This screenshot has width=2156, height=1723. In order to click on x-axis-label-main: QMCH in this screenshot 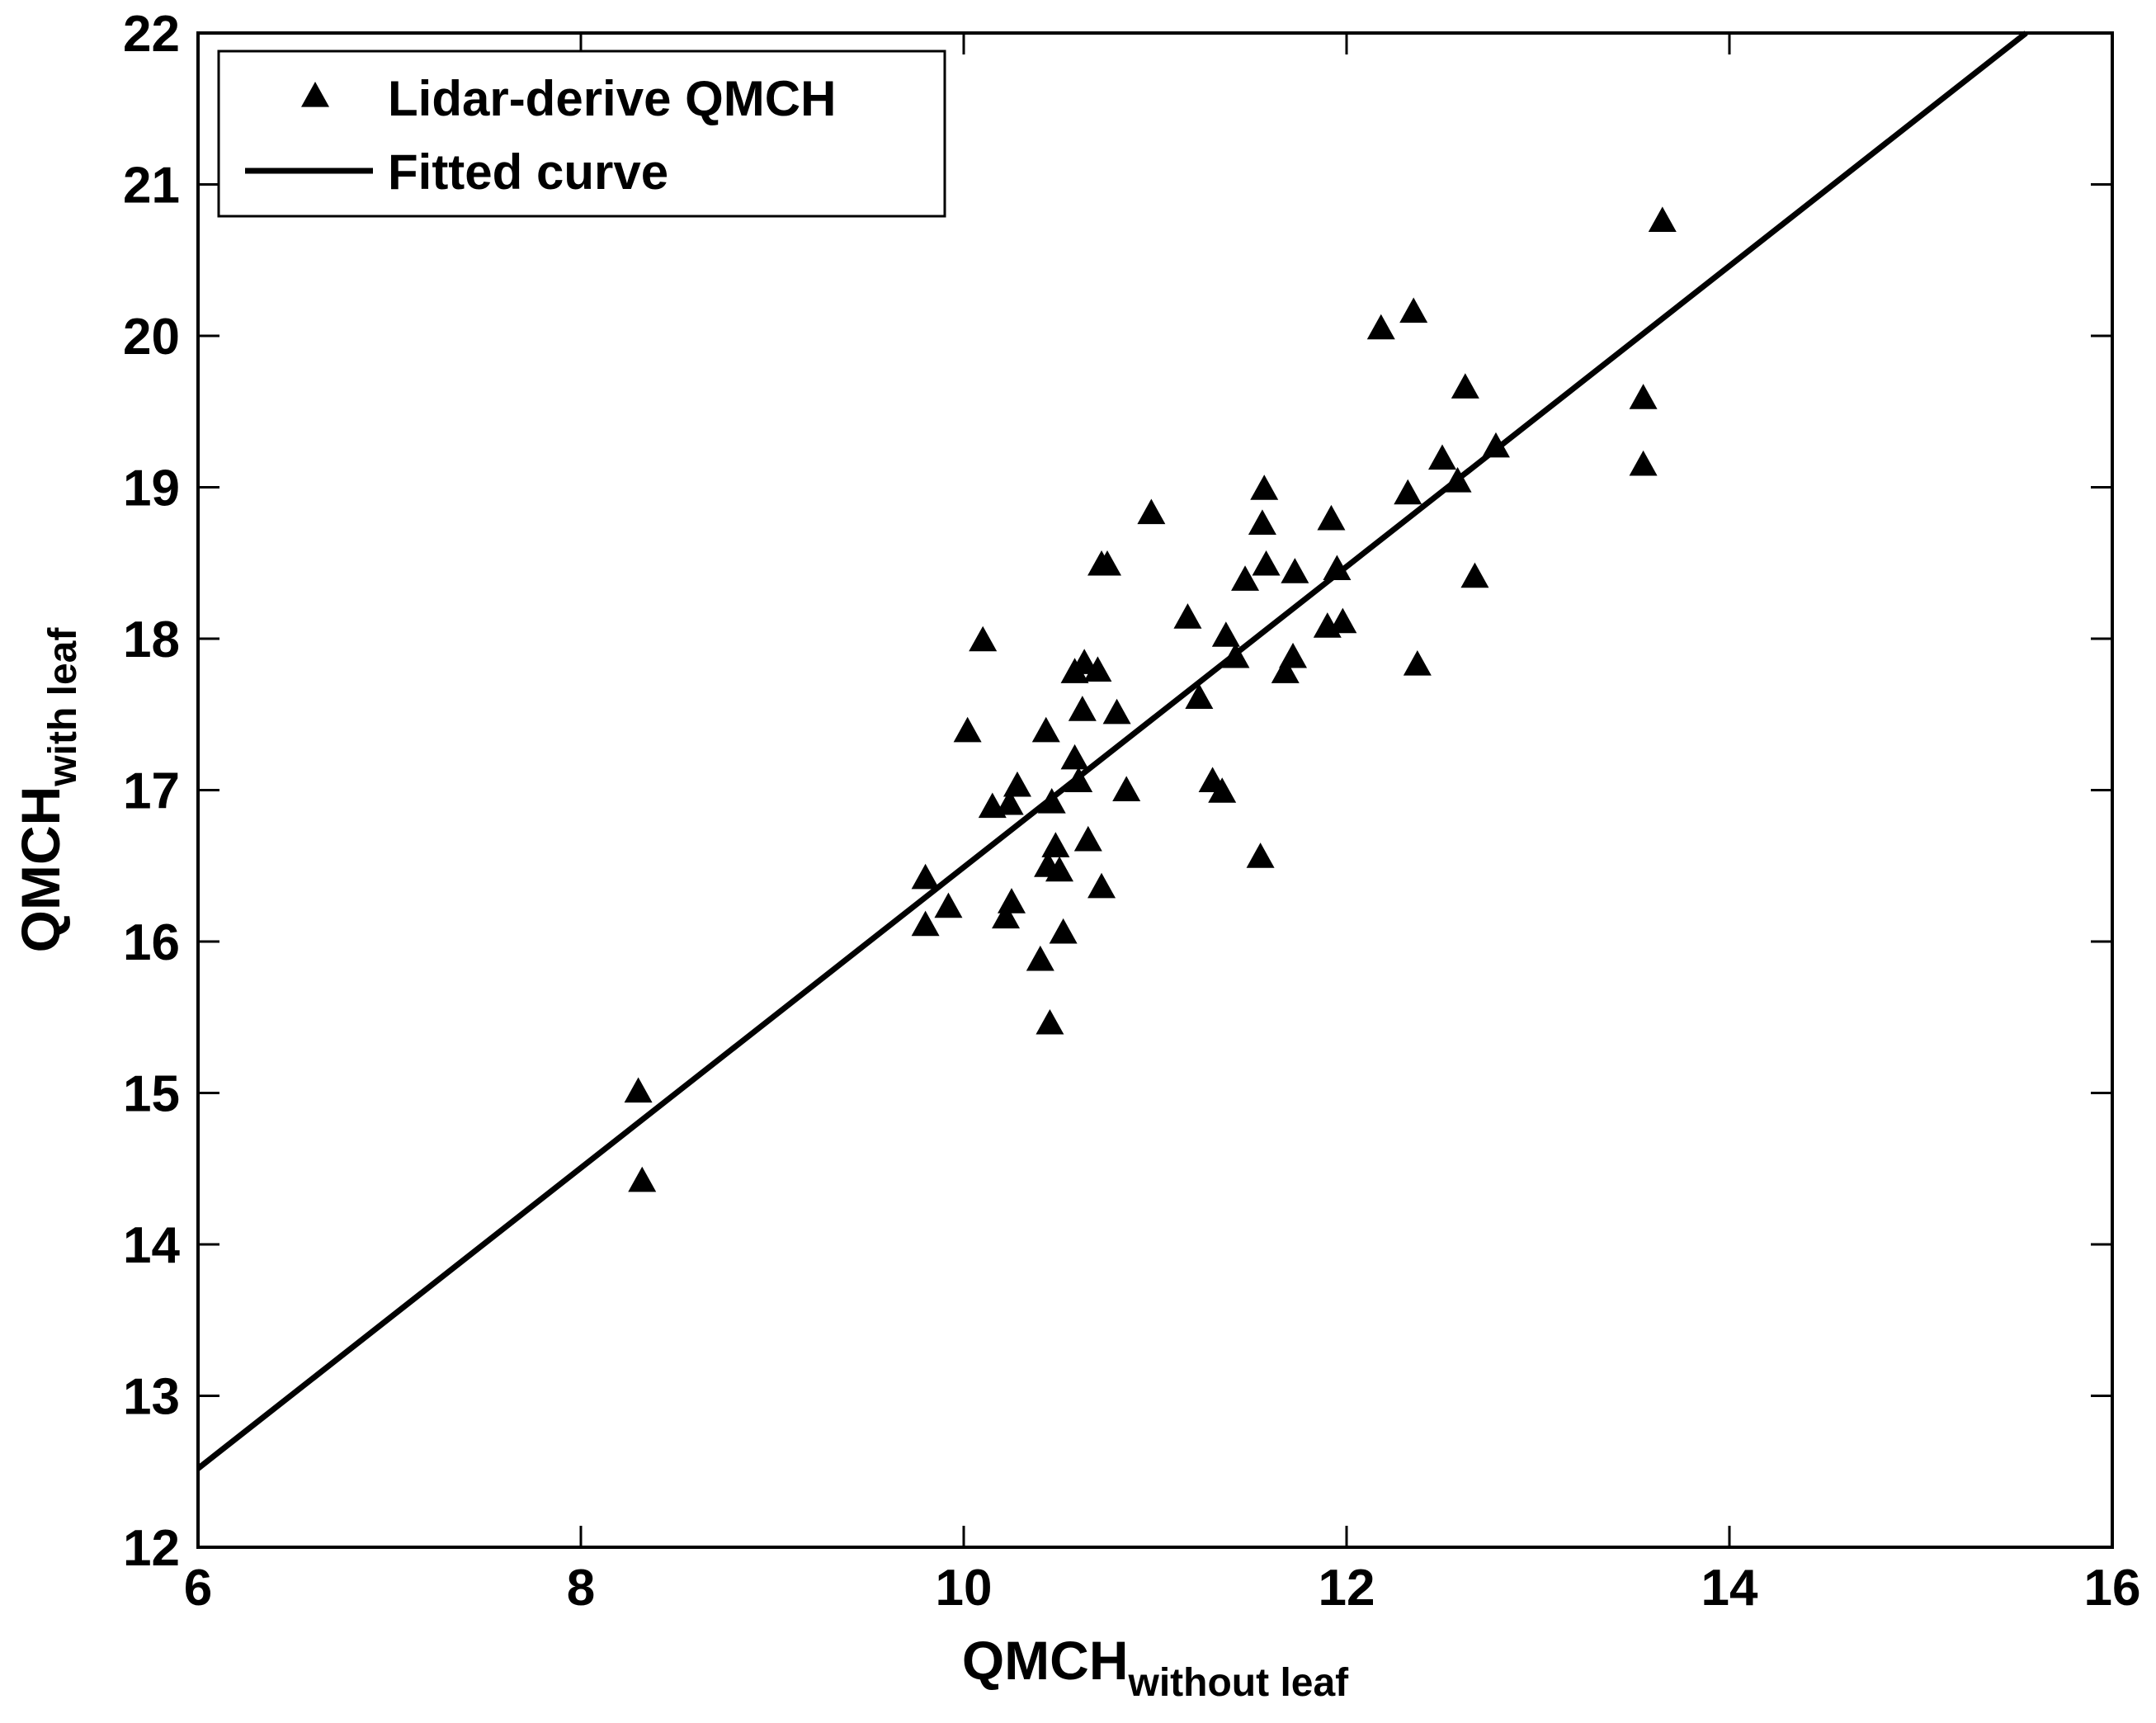, I will do `click(1045, 1661)`.